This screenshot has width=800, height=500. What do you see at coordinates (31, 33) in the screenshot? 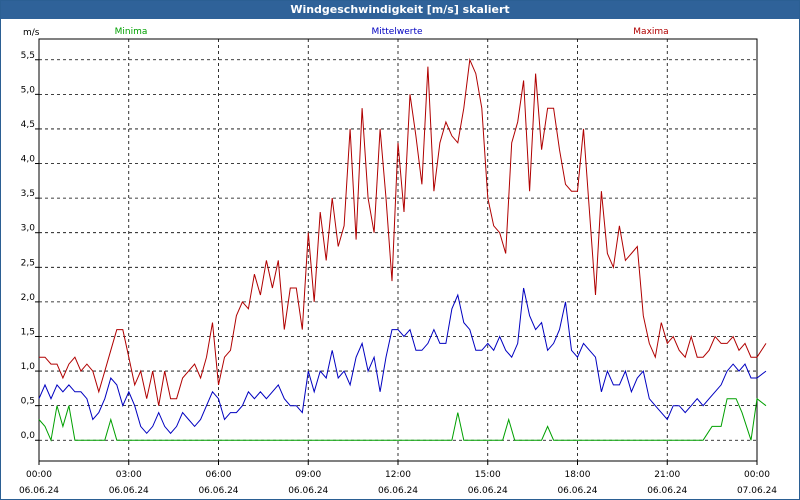
I see `y-axis-unit: m/s` at bounding box center [31, 33].